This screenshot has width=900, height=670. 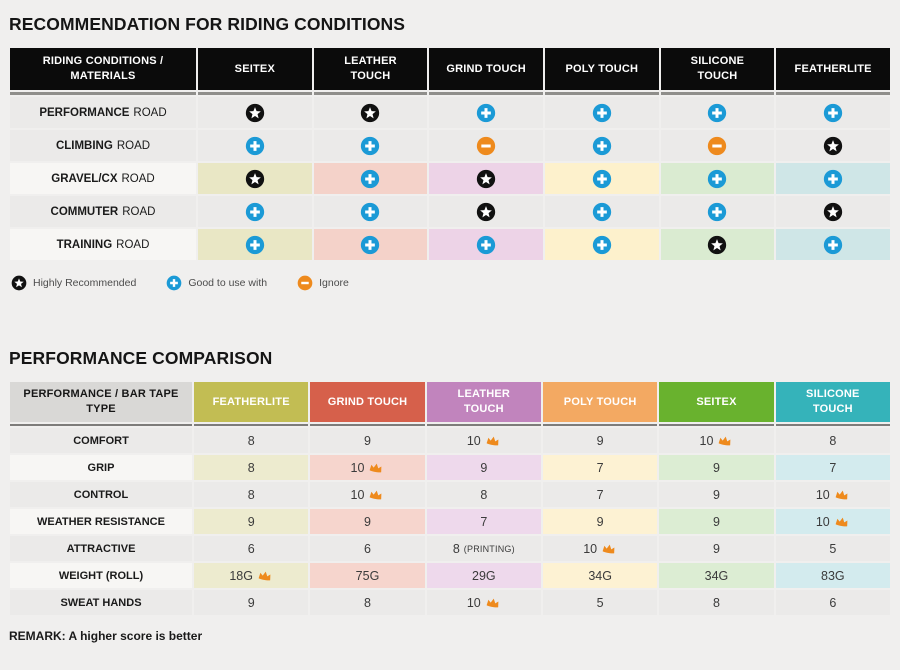 I want to click on score-value-wrap: 8 (PRINTING), so click(x=484, y=549).